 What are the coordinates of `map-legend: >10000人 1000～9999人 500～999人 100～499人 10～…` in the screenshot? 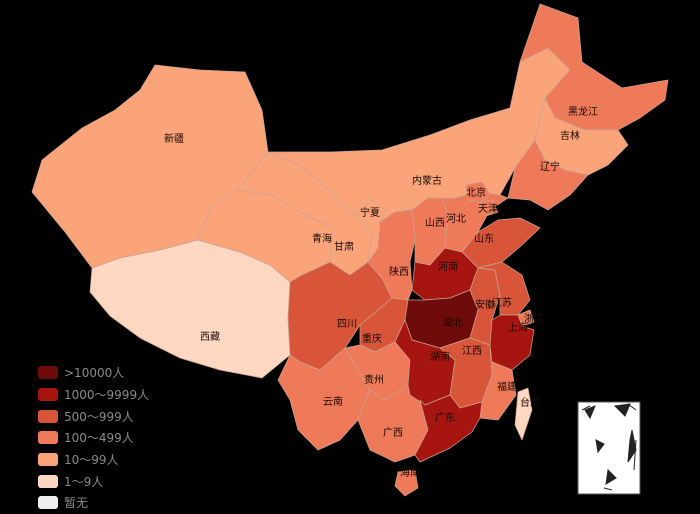 It's located at (93, 438).